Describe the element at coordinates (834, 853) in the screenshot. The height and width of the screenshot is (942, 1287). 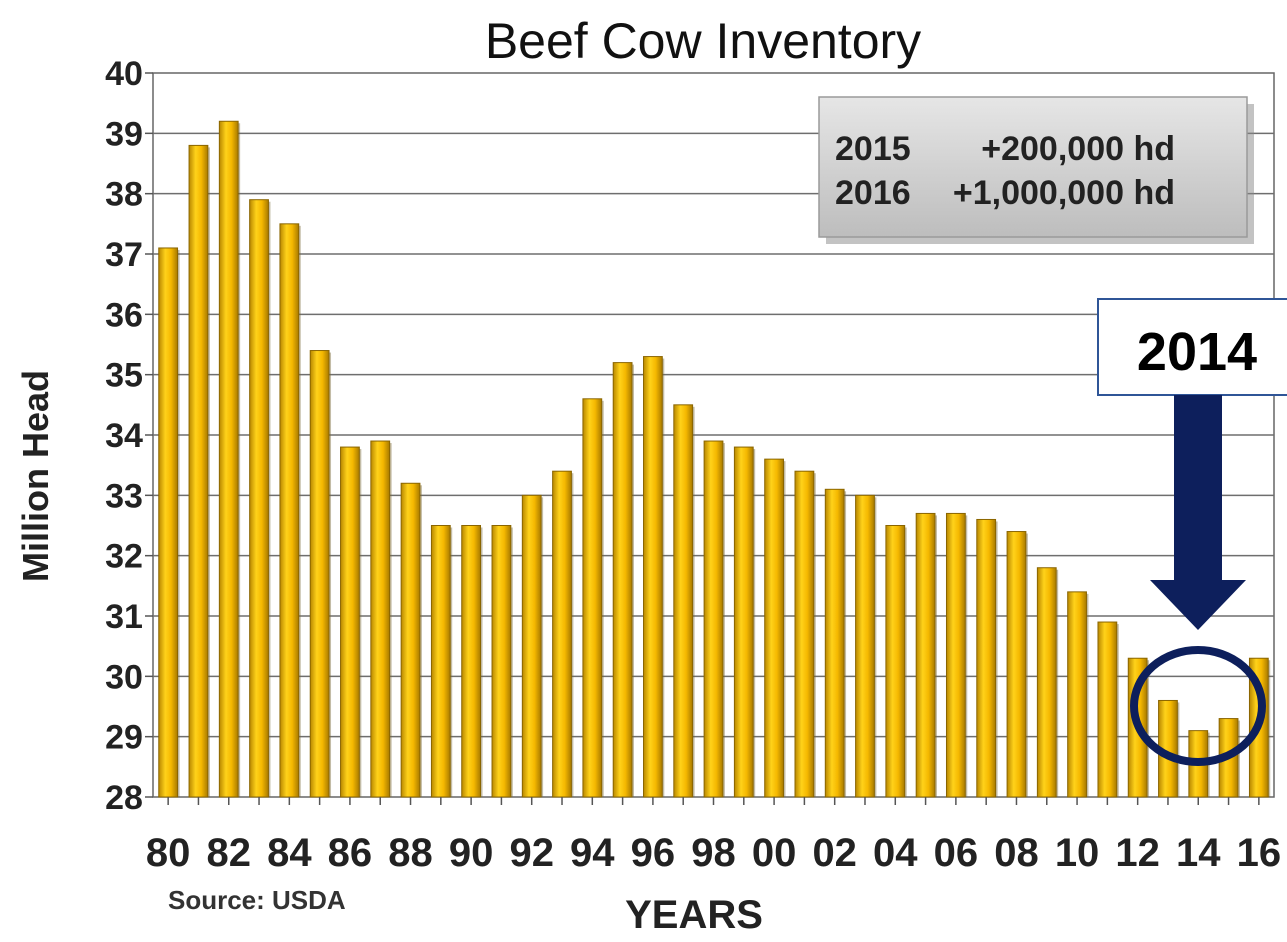
I see `x-tick-label: 02` at that location.